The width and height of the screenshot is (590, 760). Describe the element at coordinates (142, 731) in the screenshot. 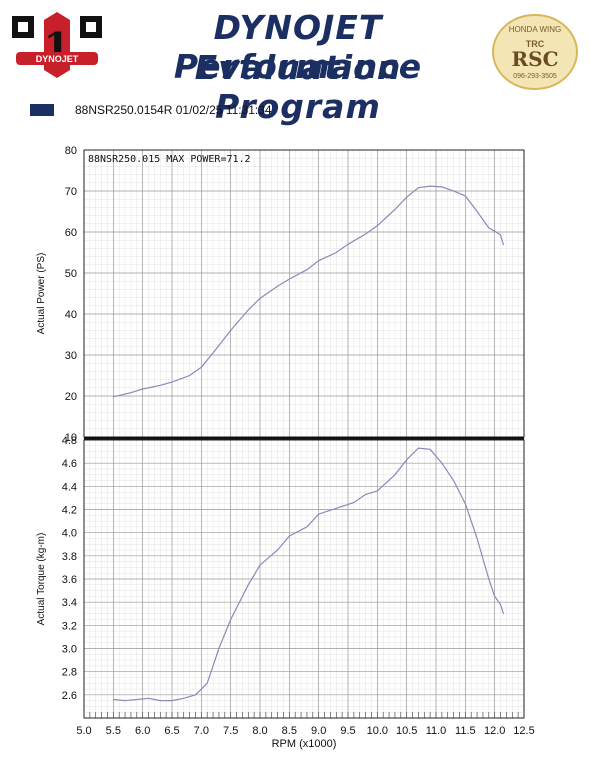

I see `x-tick-2: 6.0` at that location.